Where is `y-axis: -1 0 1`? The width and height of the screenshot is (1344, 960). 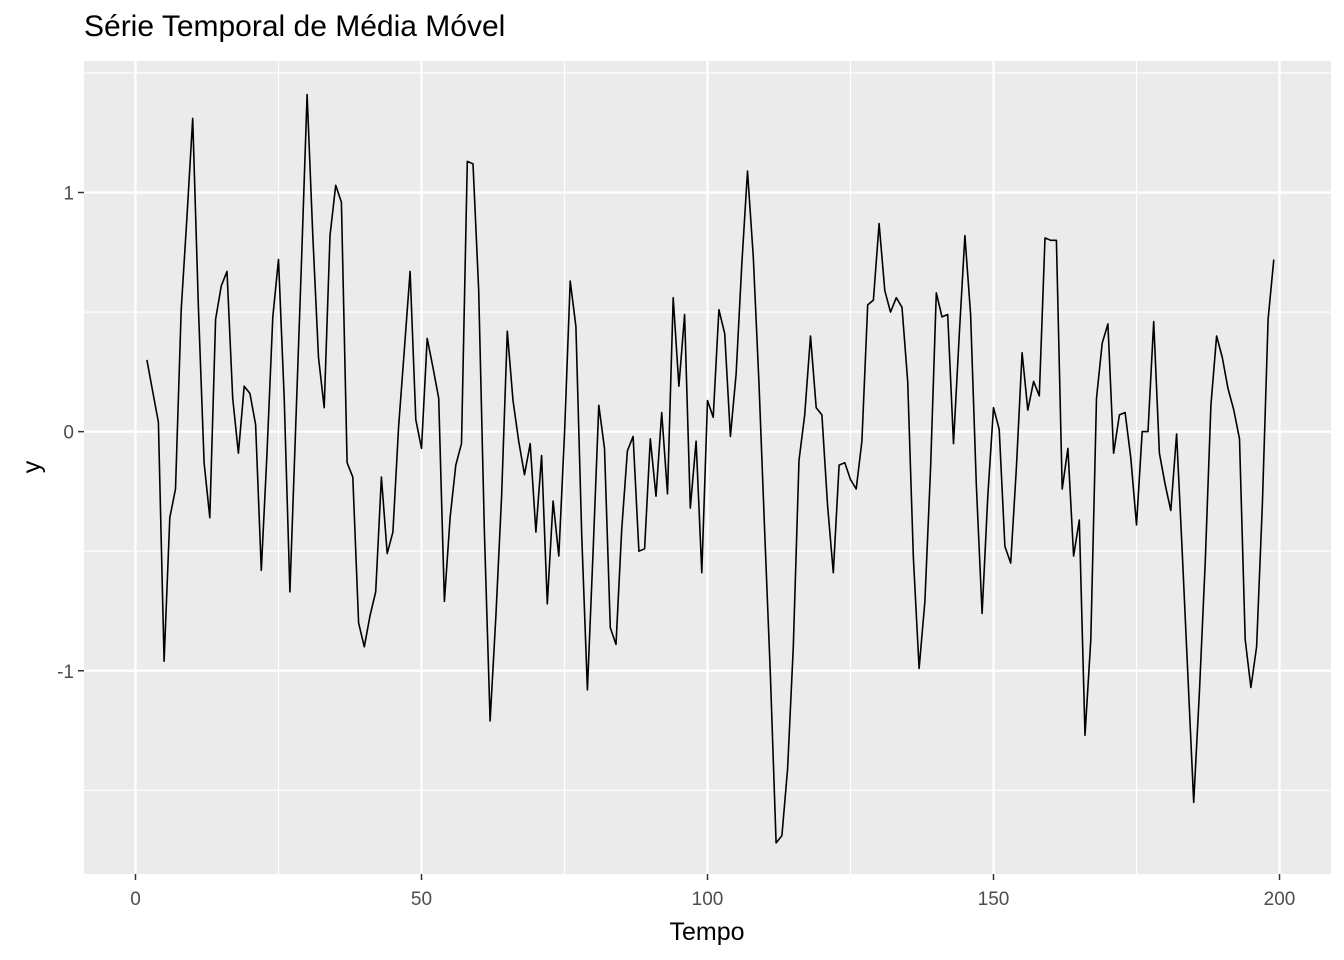 y-axis: -1 0 1 is located at coordinates (70, 433).